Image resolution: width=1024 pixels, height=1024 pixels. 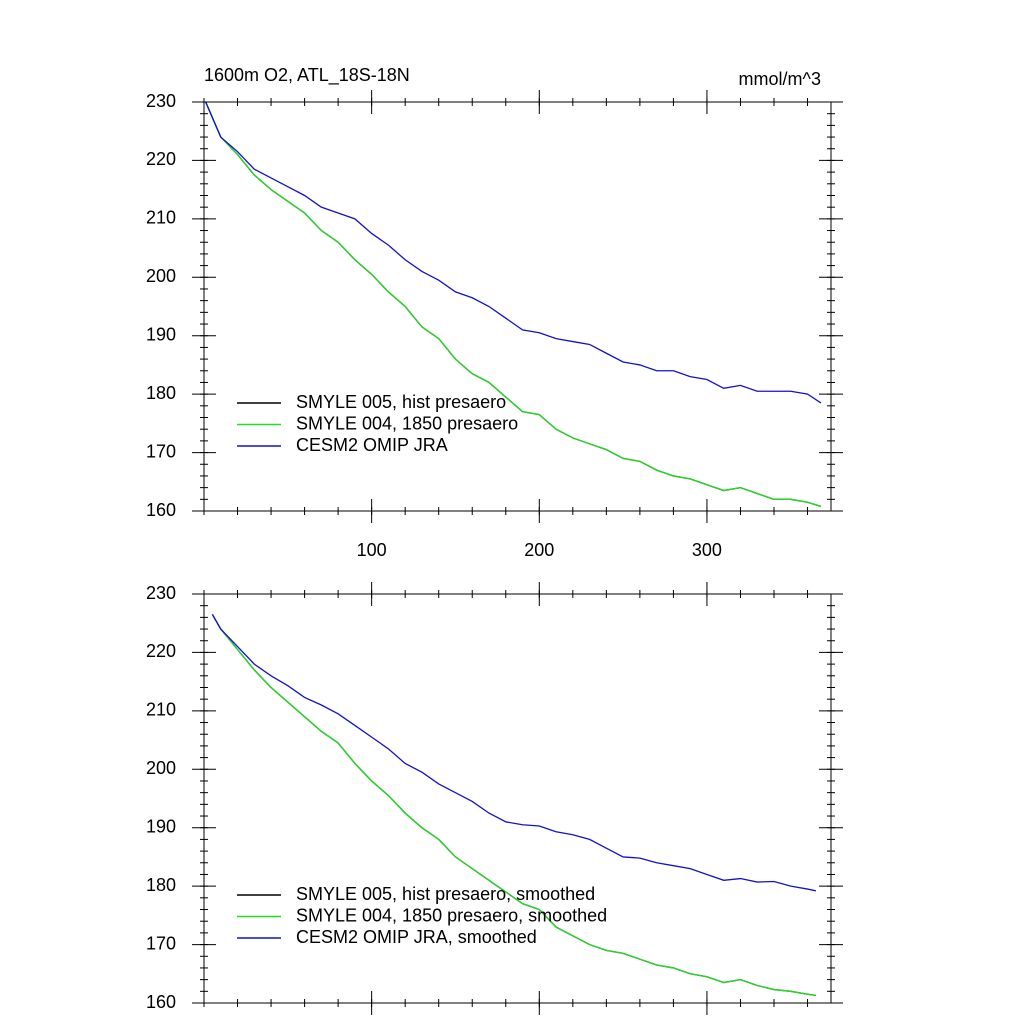 I want to click on x-tick-label: 200, so click(x=539, y=550).